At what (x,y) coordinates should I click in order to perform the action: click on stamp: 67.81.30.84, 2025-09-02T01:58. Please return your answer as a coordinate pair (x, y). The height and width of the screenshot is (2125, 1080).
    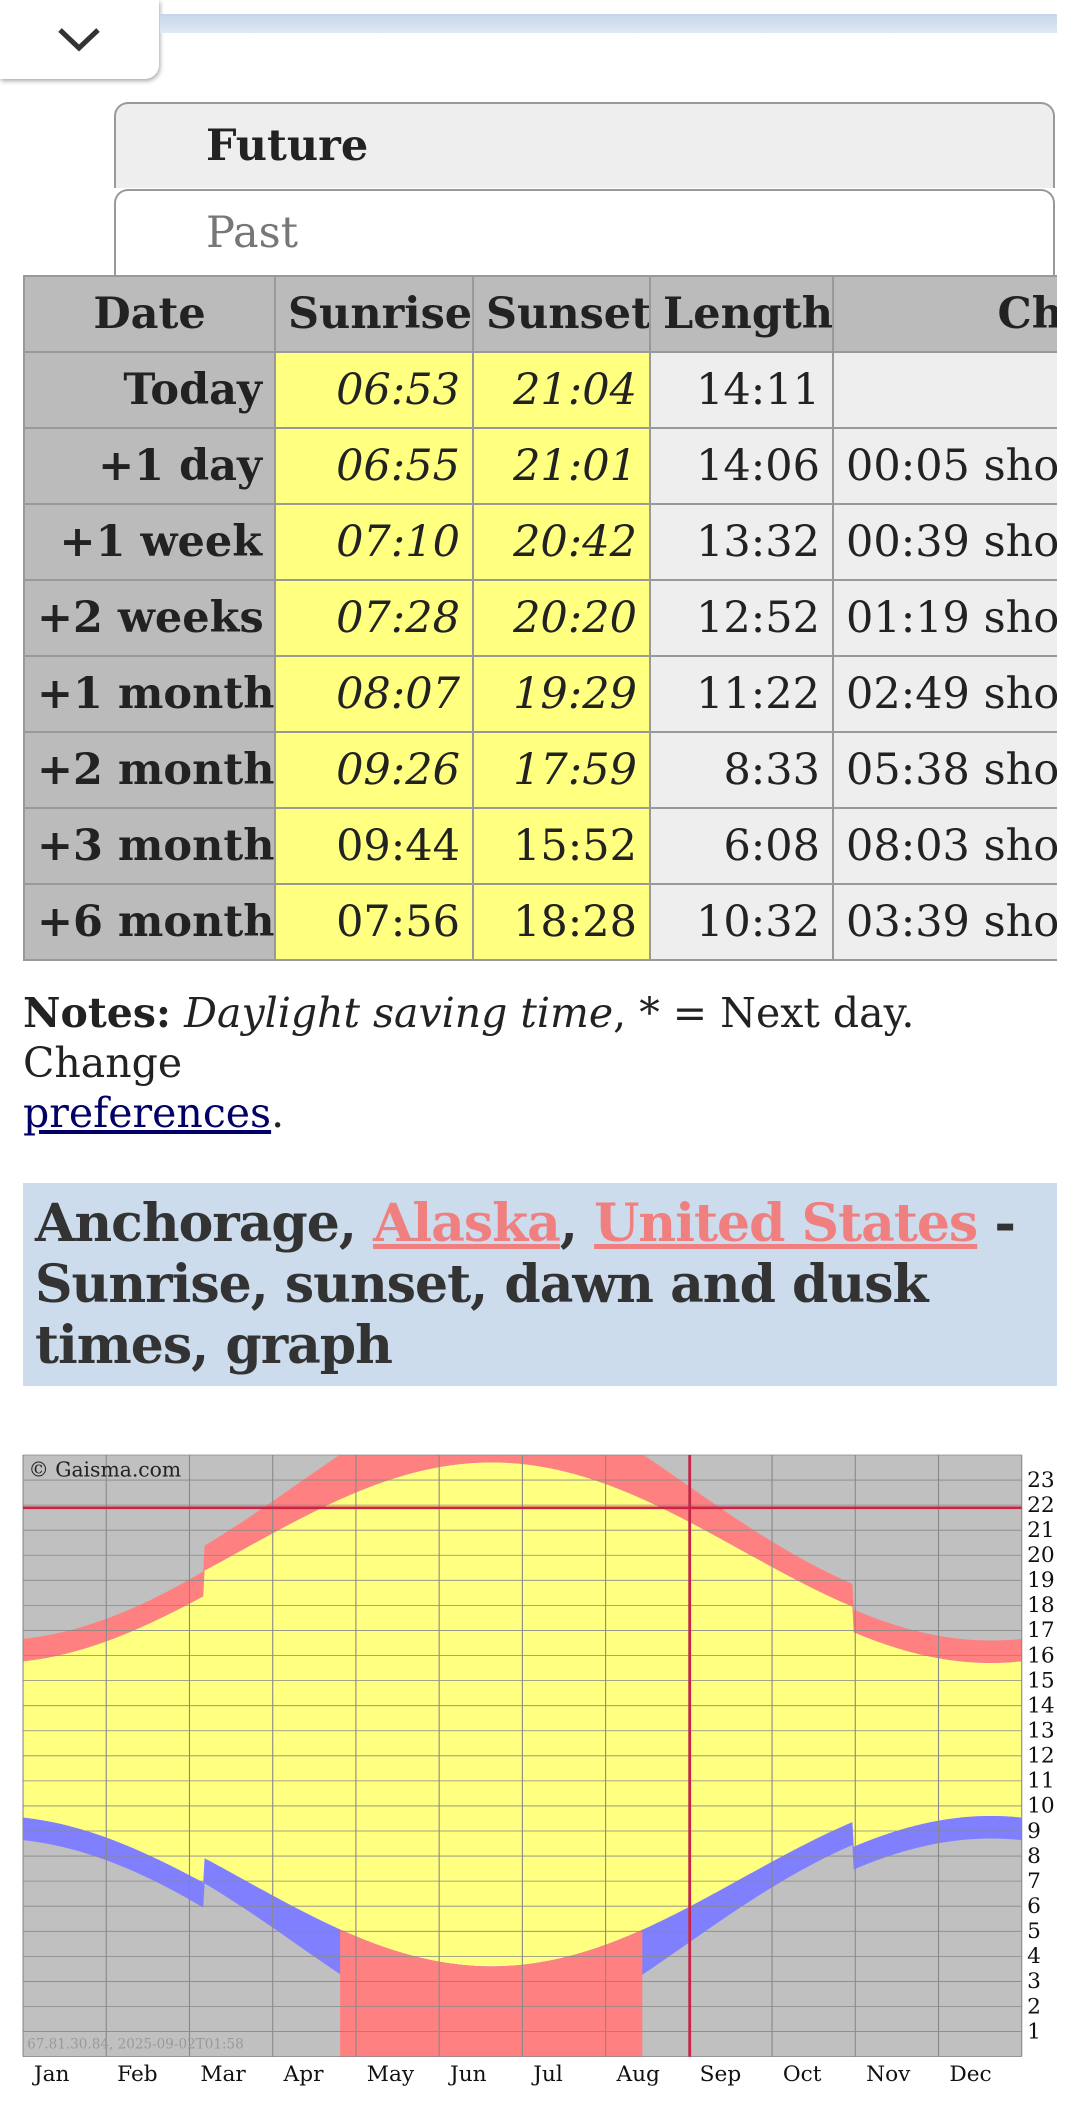
    Looking at the image, I should click on (135, 2045).